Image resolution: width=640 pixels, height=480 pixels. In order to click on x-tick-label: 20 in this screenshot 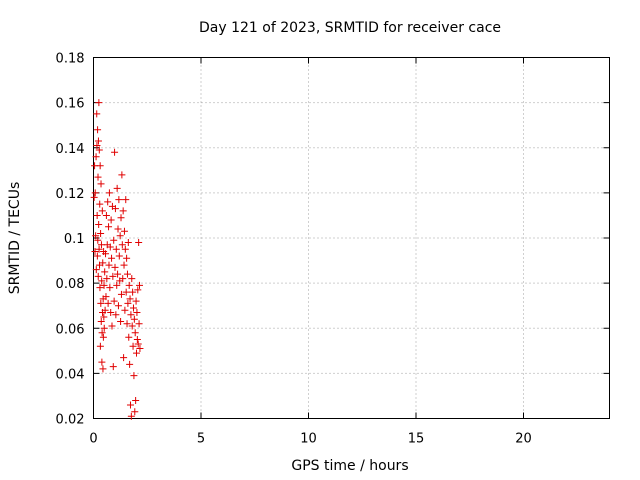, I will do `click(523, 439)`.